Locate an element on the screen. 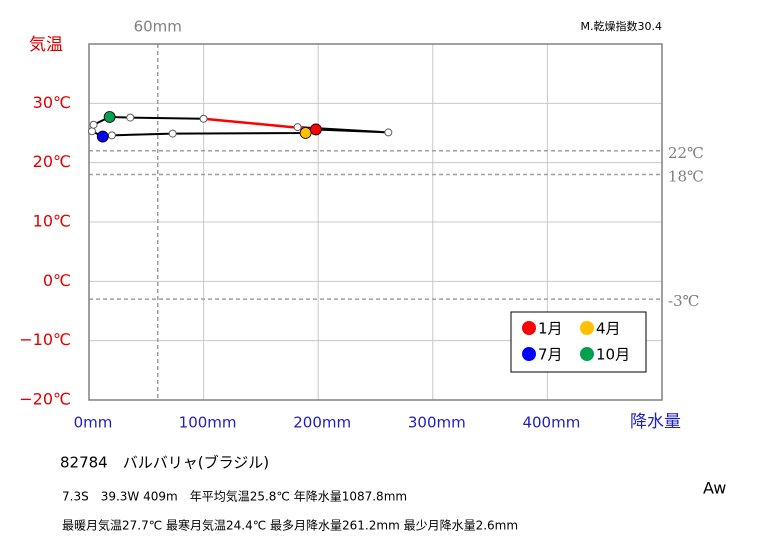 This screenshot has height=549, width=763. x-tick-label: 200mm is located at coordinates (322, 423).